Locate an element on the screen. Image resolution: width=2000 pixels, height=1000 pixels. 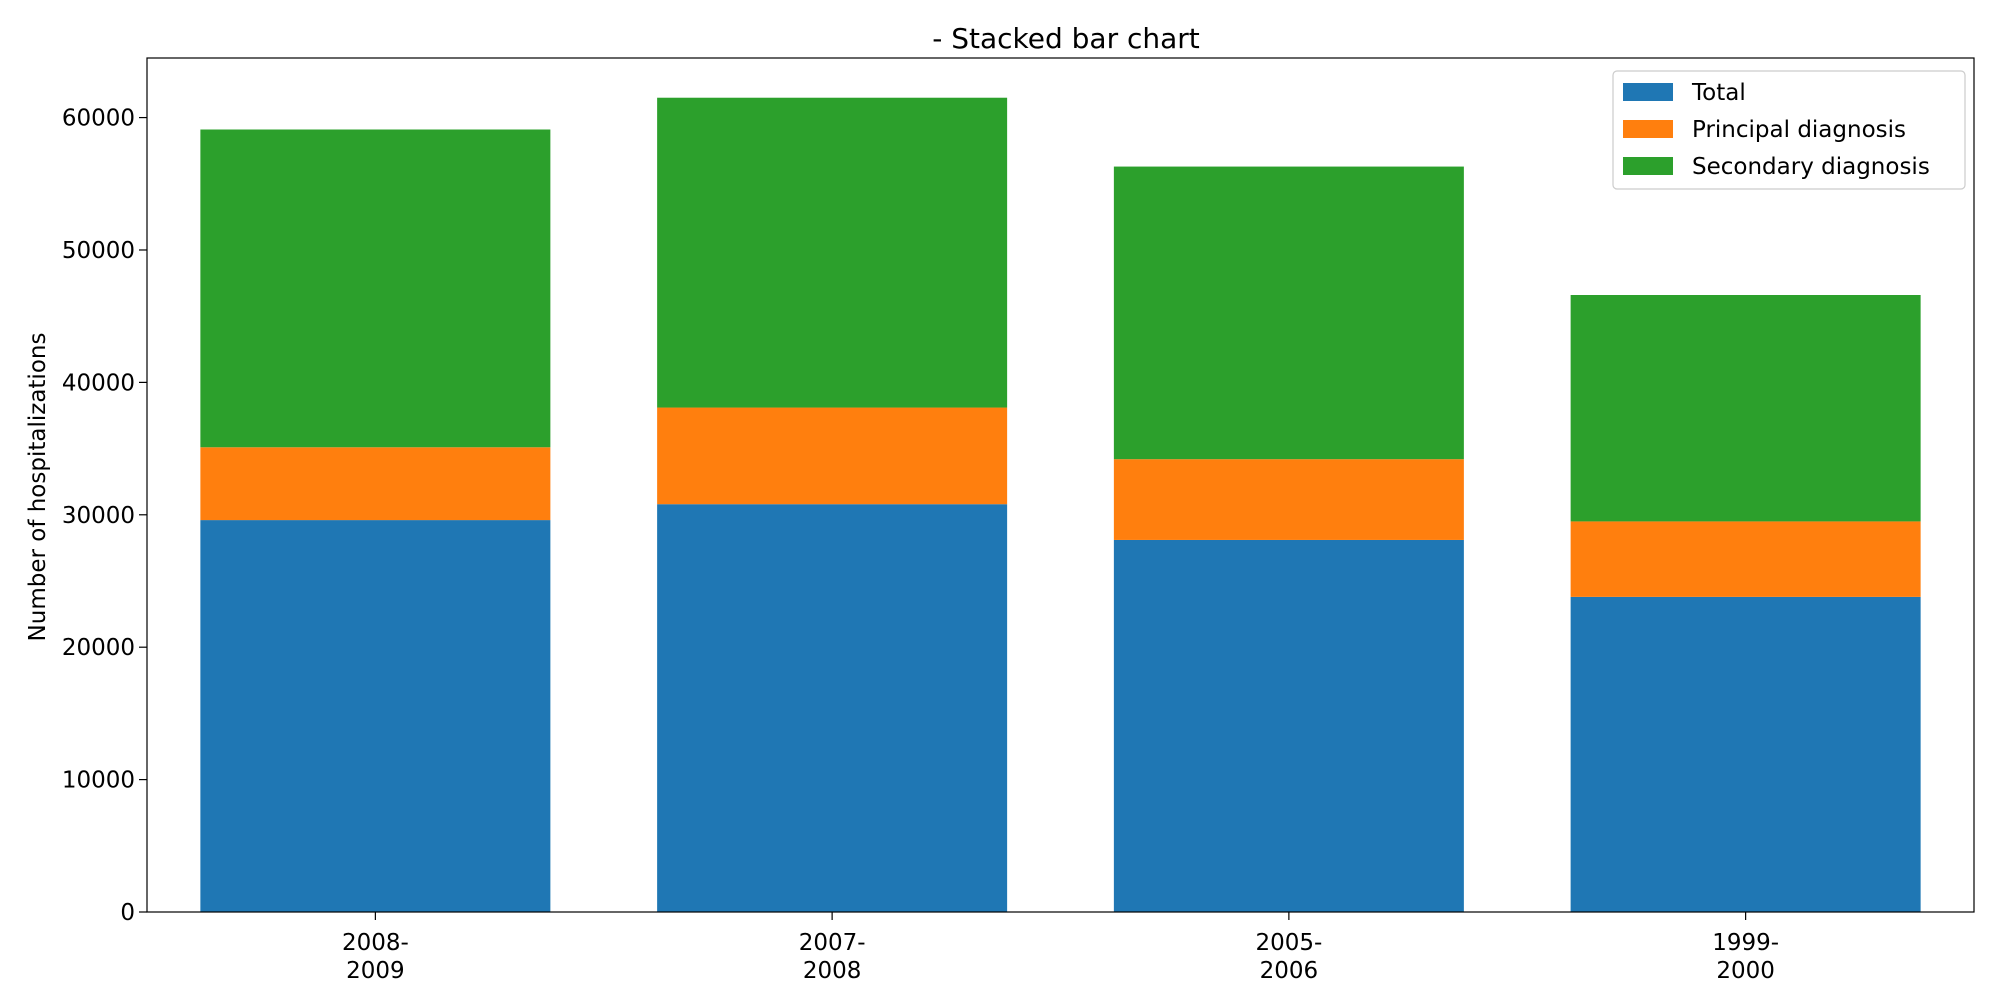
y-tick-label-0: 0 is located at coordinates (127, 913).